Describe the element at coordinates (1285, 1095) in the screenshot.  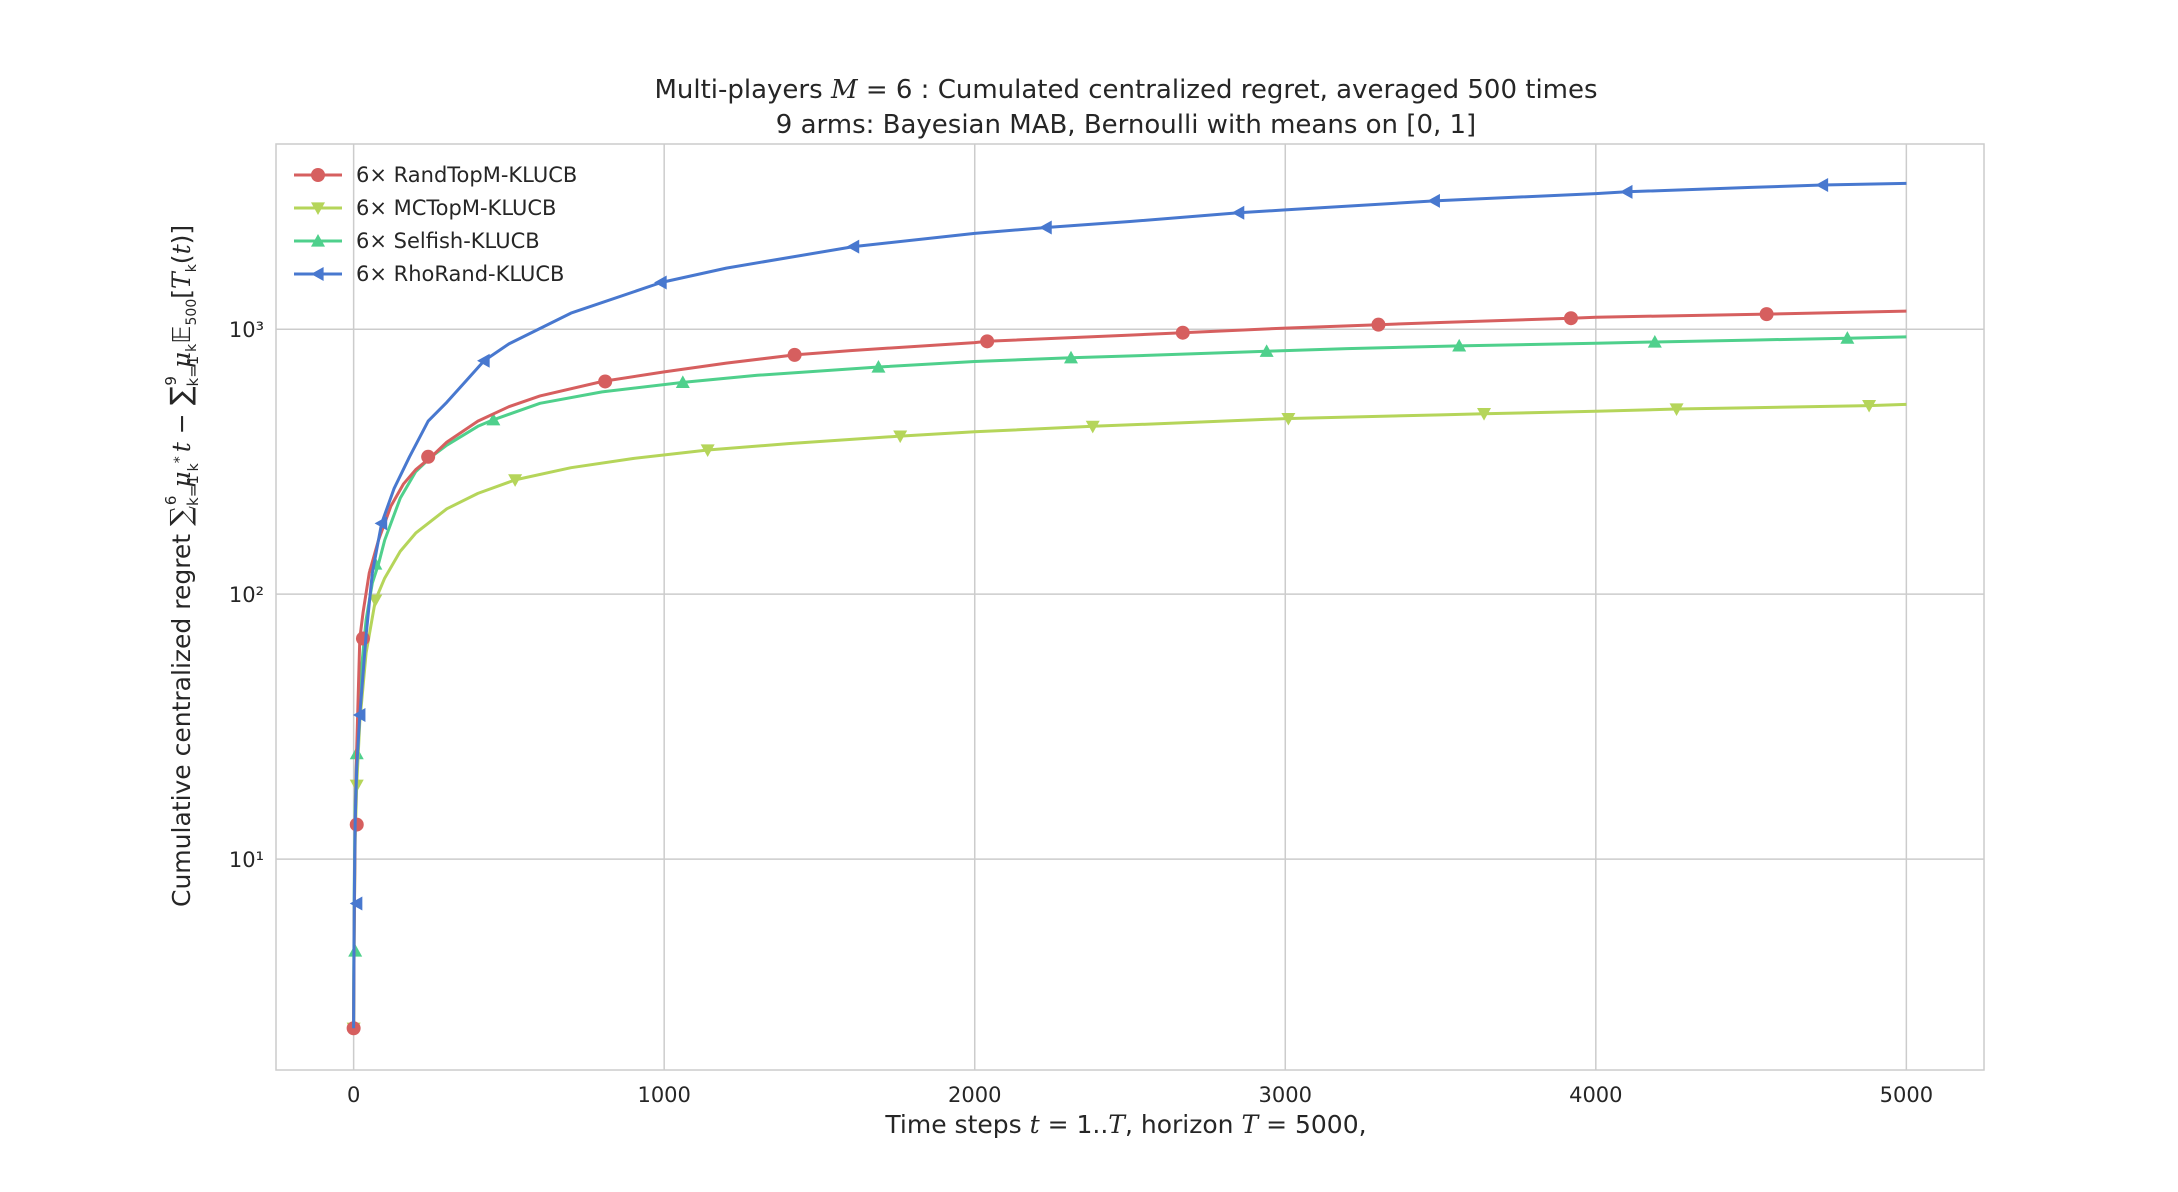
I see `x-tick-label: 3000` at that location.